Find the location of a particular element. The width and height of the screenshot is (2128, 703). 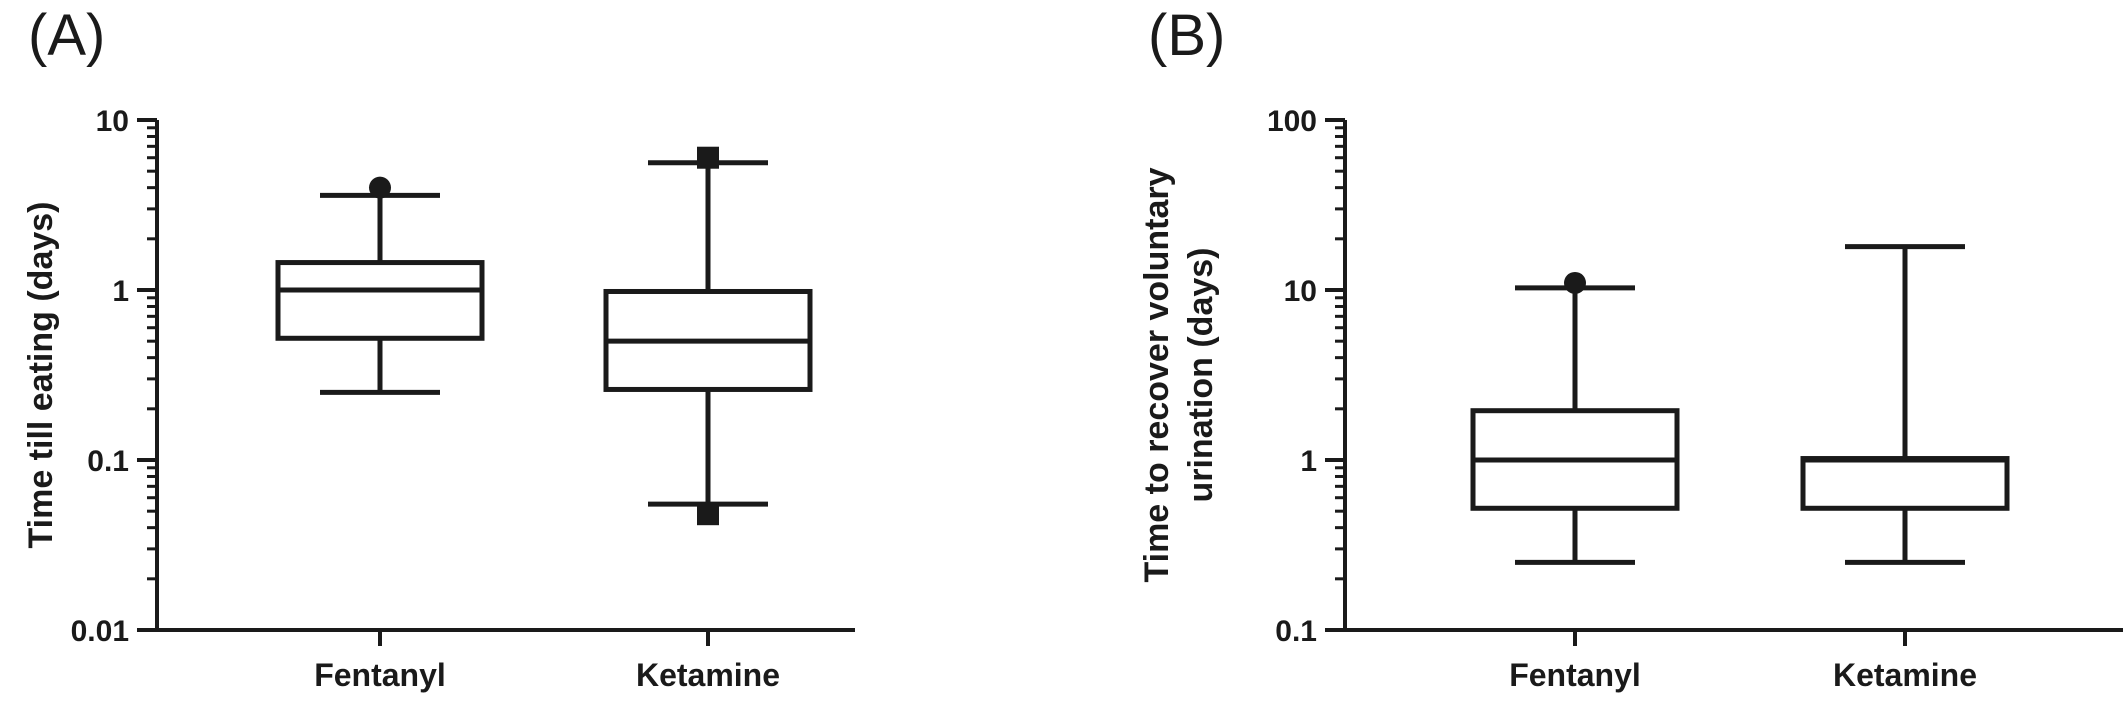

panel-label: (A) is located at coordinates (66, 35).